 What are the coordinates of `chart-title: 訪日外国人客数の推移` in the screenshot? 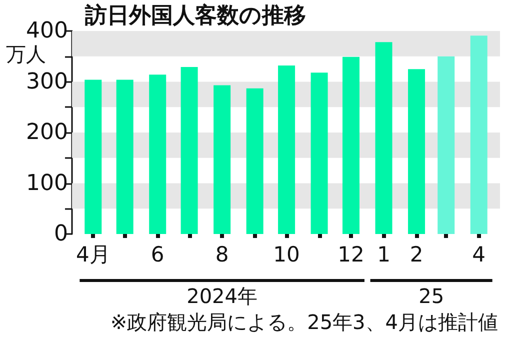 It's located at (195, 15).